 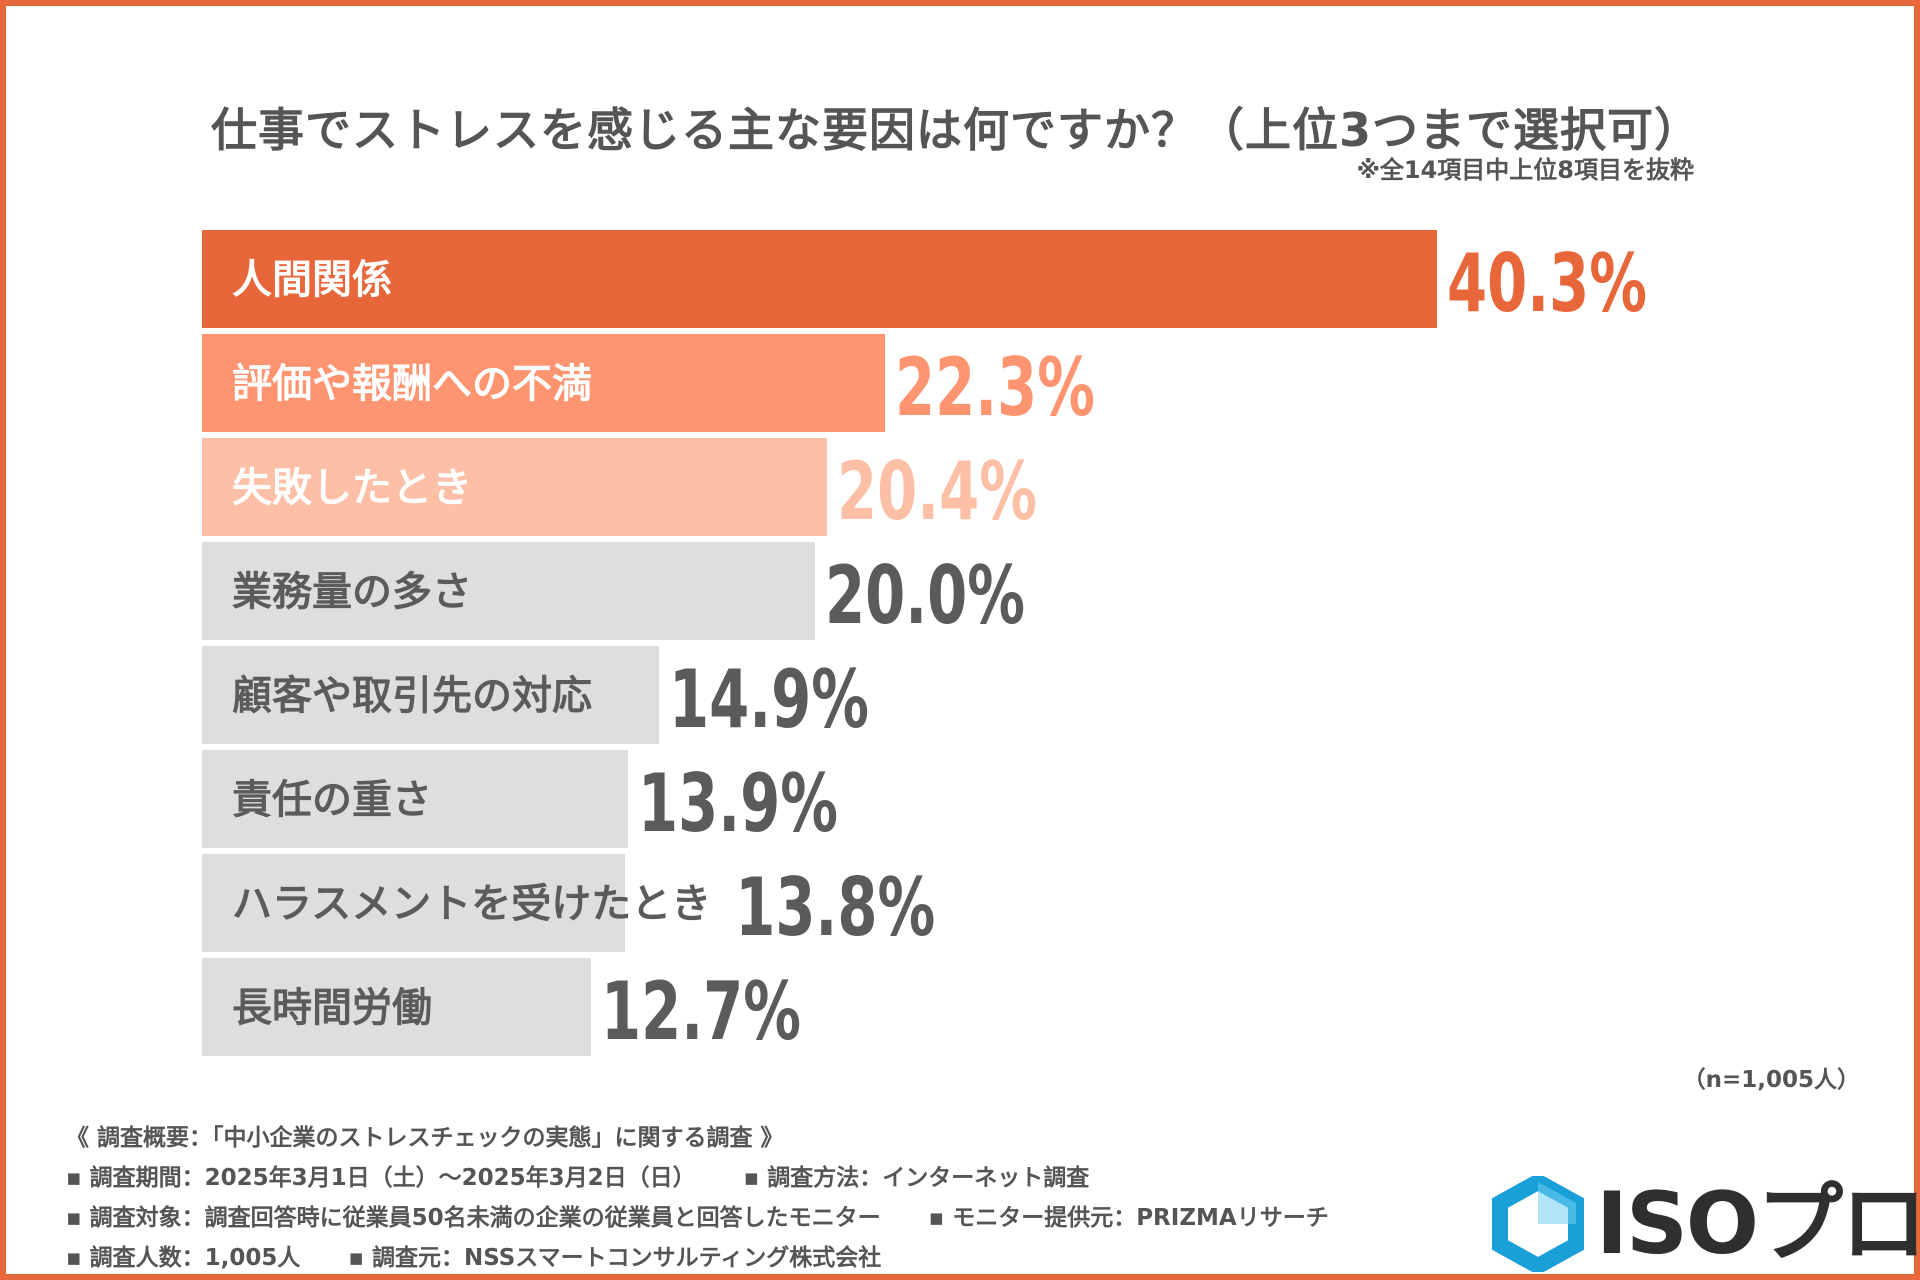 I want to click on bar-value-3: 20.4%, so click(x=937, y=491).